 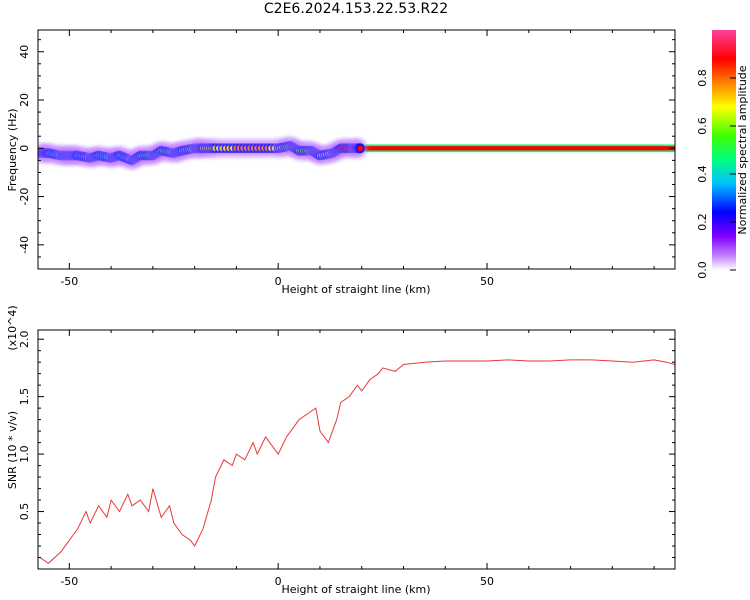 I want to click on spectrogram-x-tick-label: 50, so click(x=487, y=281).